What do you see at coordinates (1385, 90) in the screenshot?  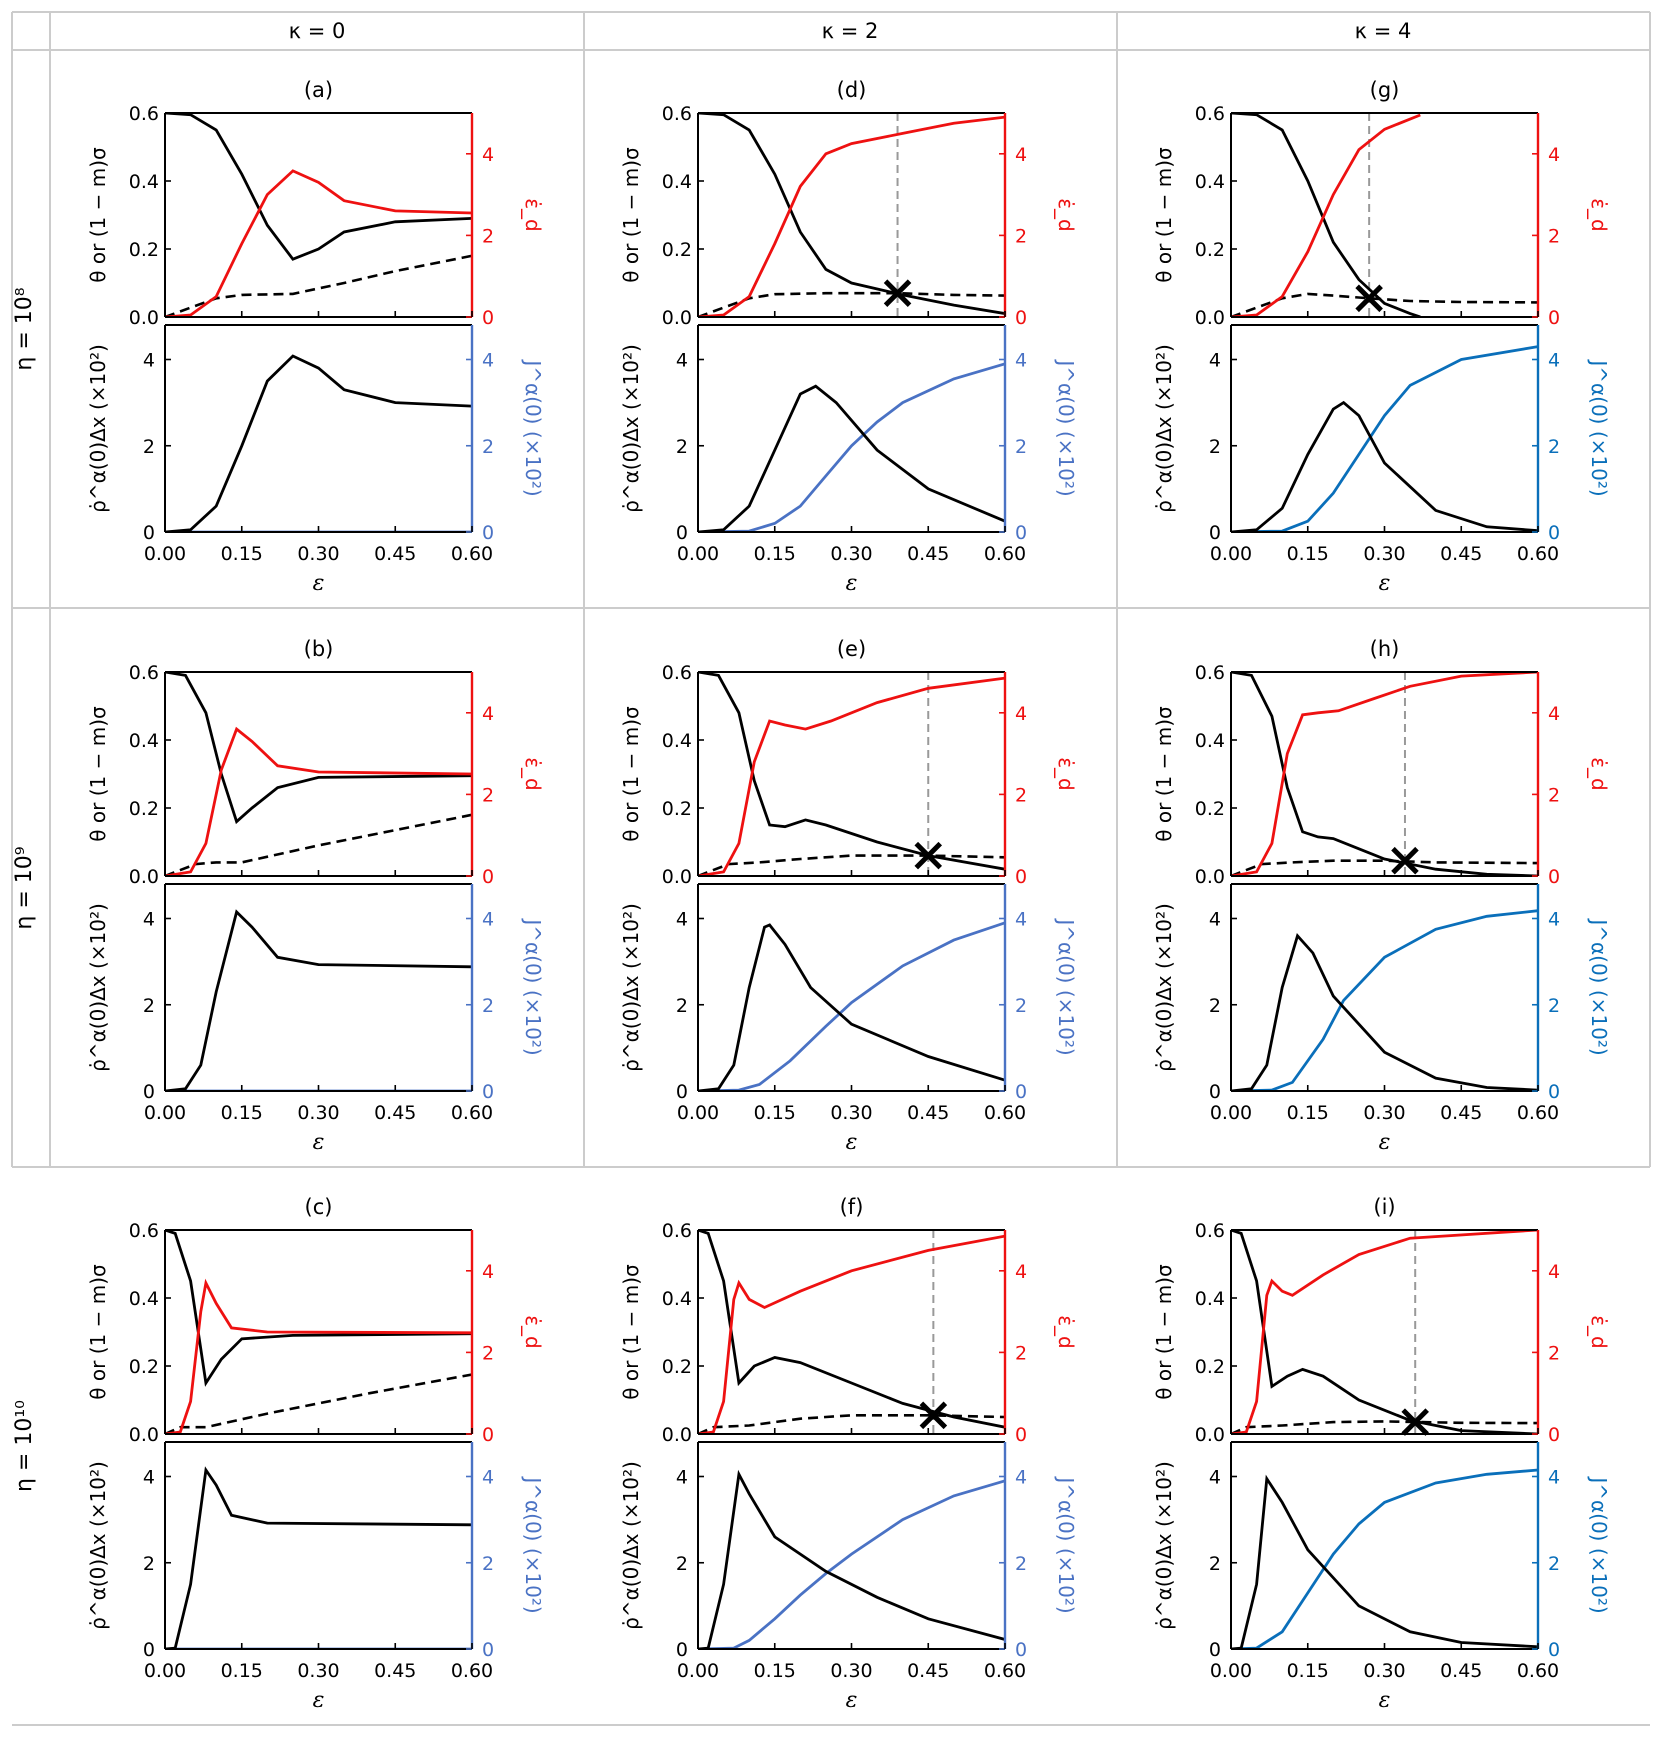 I see `panel-title: (g)` at bounding box center [1385, 90].